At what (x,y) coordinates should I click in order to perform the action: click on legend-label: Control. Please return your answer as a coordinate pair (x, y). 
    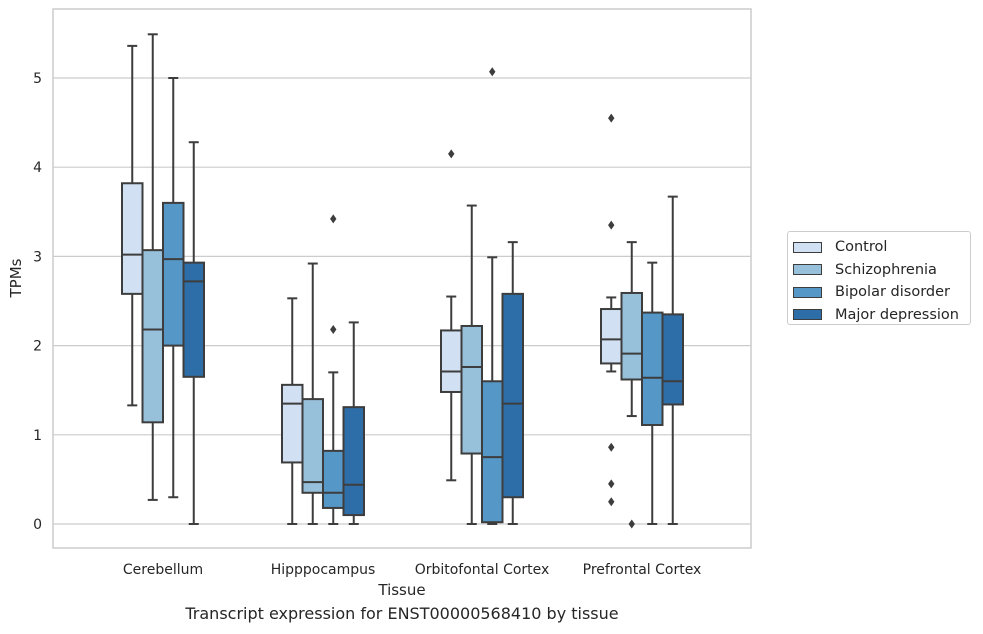
    Looking at the image, I should click on (861, 247).